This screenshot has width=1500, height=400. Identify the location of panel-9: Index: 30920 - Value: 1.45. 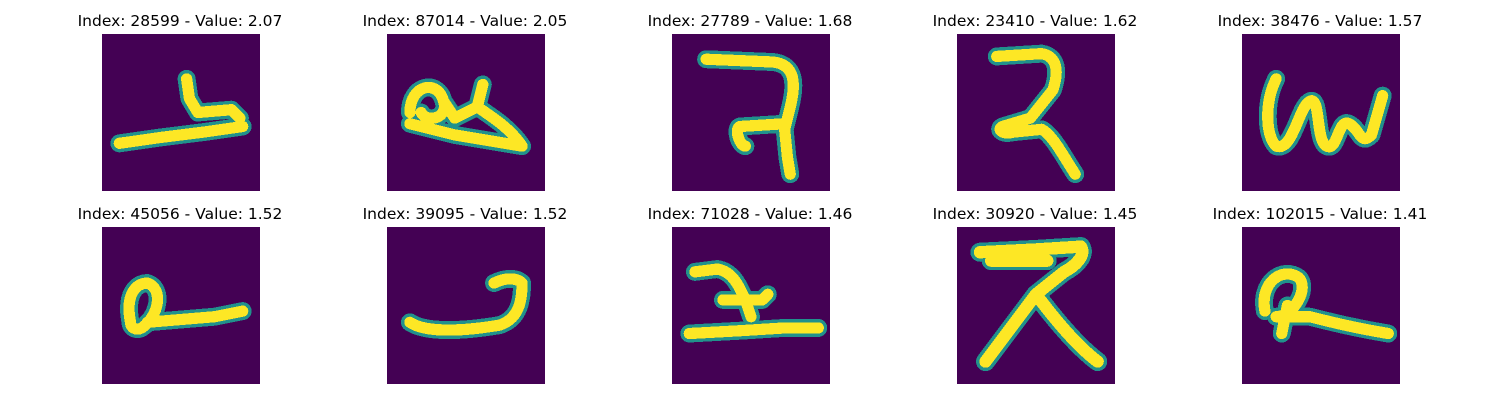
(1035, 300).